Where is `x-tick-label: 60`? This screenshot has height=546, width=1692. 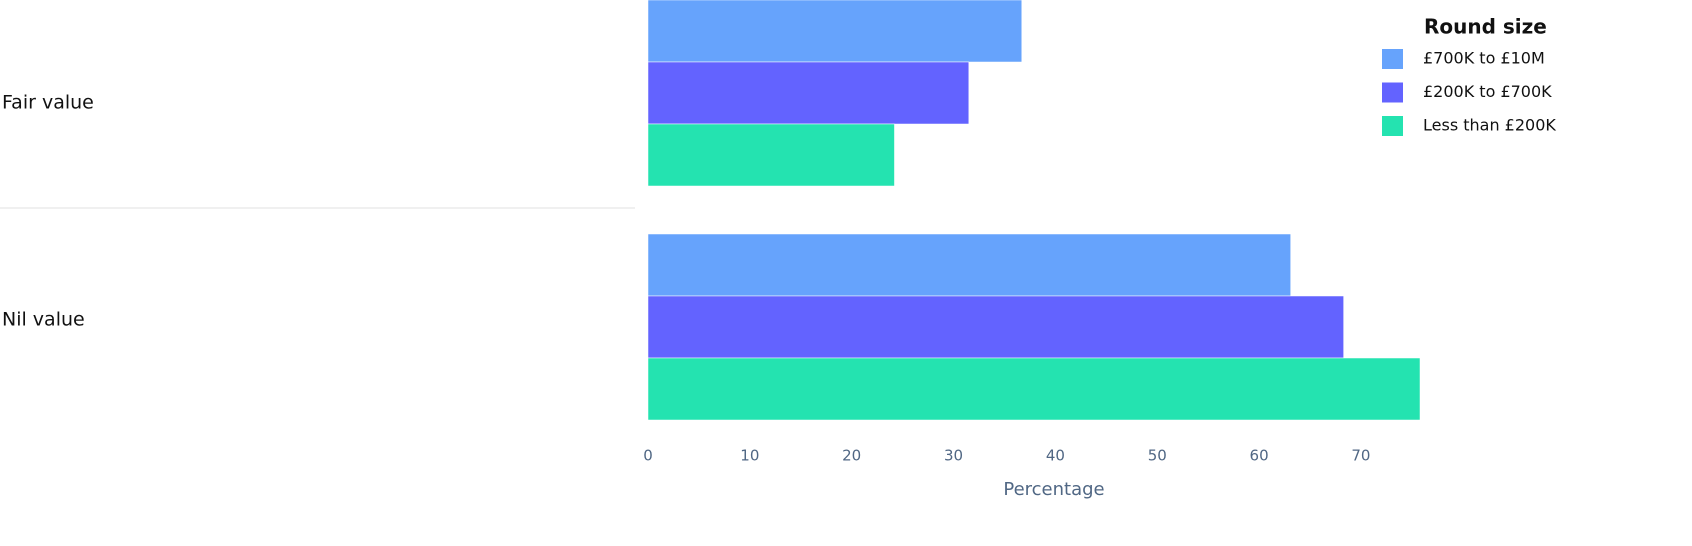 x-tick-label: 60 is located at coordinates (1259, 456).